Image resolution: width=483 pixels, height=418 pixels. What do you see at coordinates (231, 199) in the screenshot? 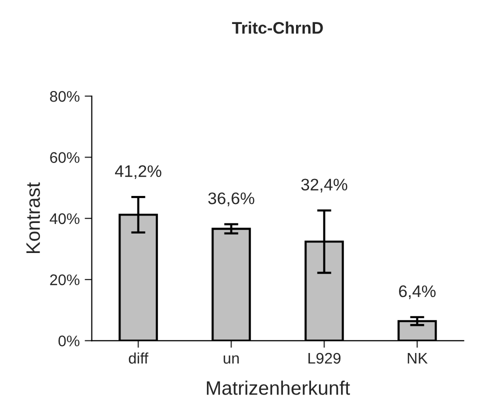
I see `data-label: 36,6%` at bounding box center [231, 199].